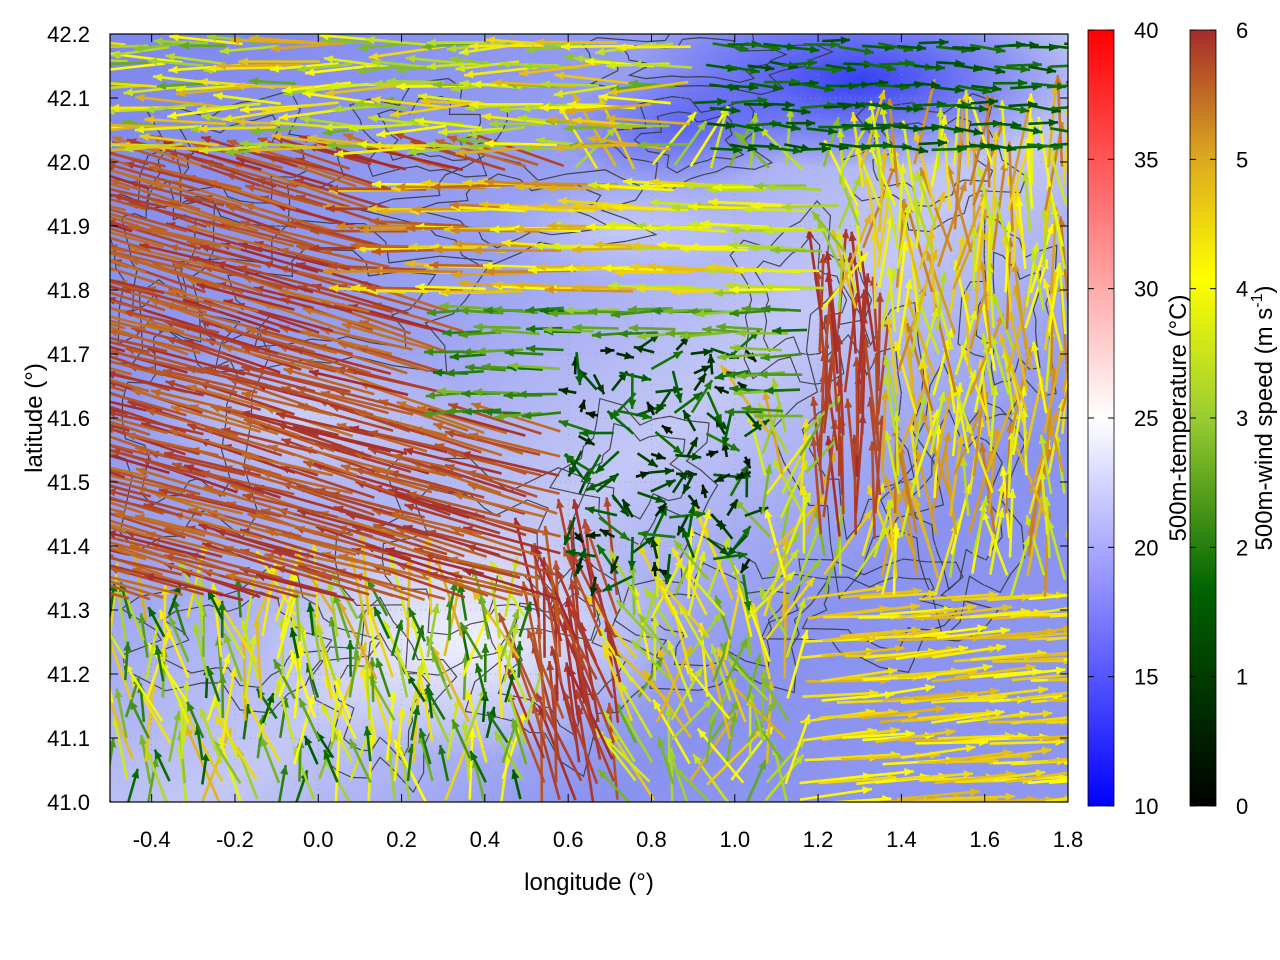 The height and width of the screenshot is (960, 1280). Describe the element at coordinates (68, 610) in the screenshot. I see `y-tick-label: 41.3` at that location.